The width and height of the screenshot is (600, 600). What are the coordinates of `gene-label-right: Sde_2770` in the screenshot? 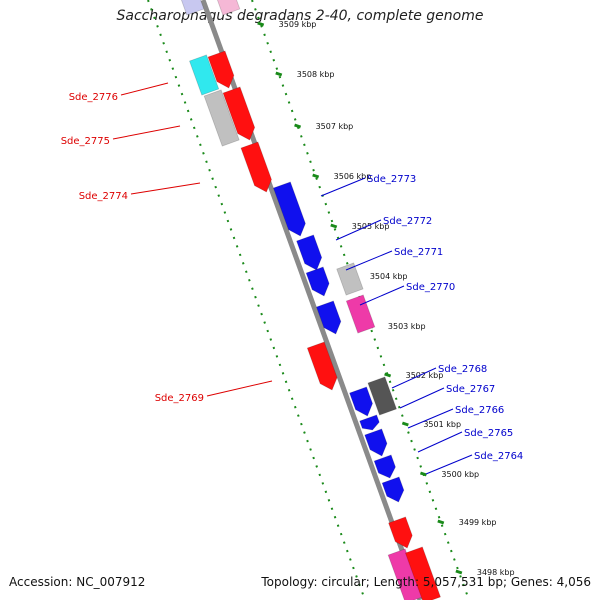 It's located at (430, 287).